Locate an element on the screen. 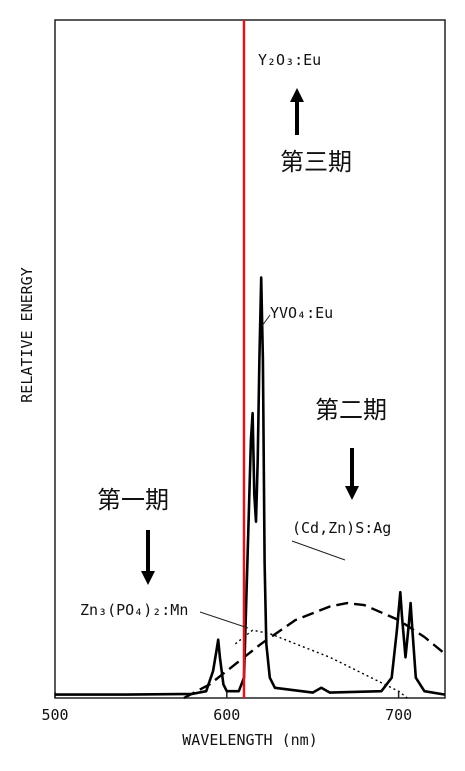 This screenshot has width=465, height=771. series-label: (Cd,Zn)S:Ag is located at coordinates (341, 528).